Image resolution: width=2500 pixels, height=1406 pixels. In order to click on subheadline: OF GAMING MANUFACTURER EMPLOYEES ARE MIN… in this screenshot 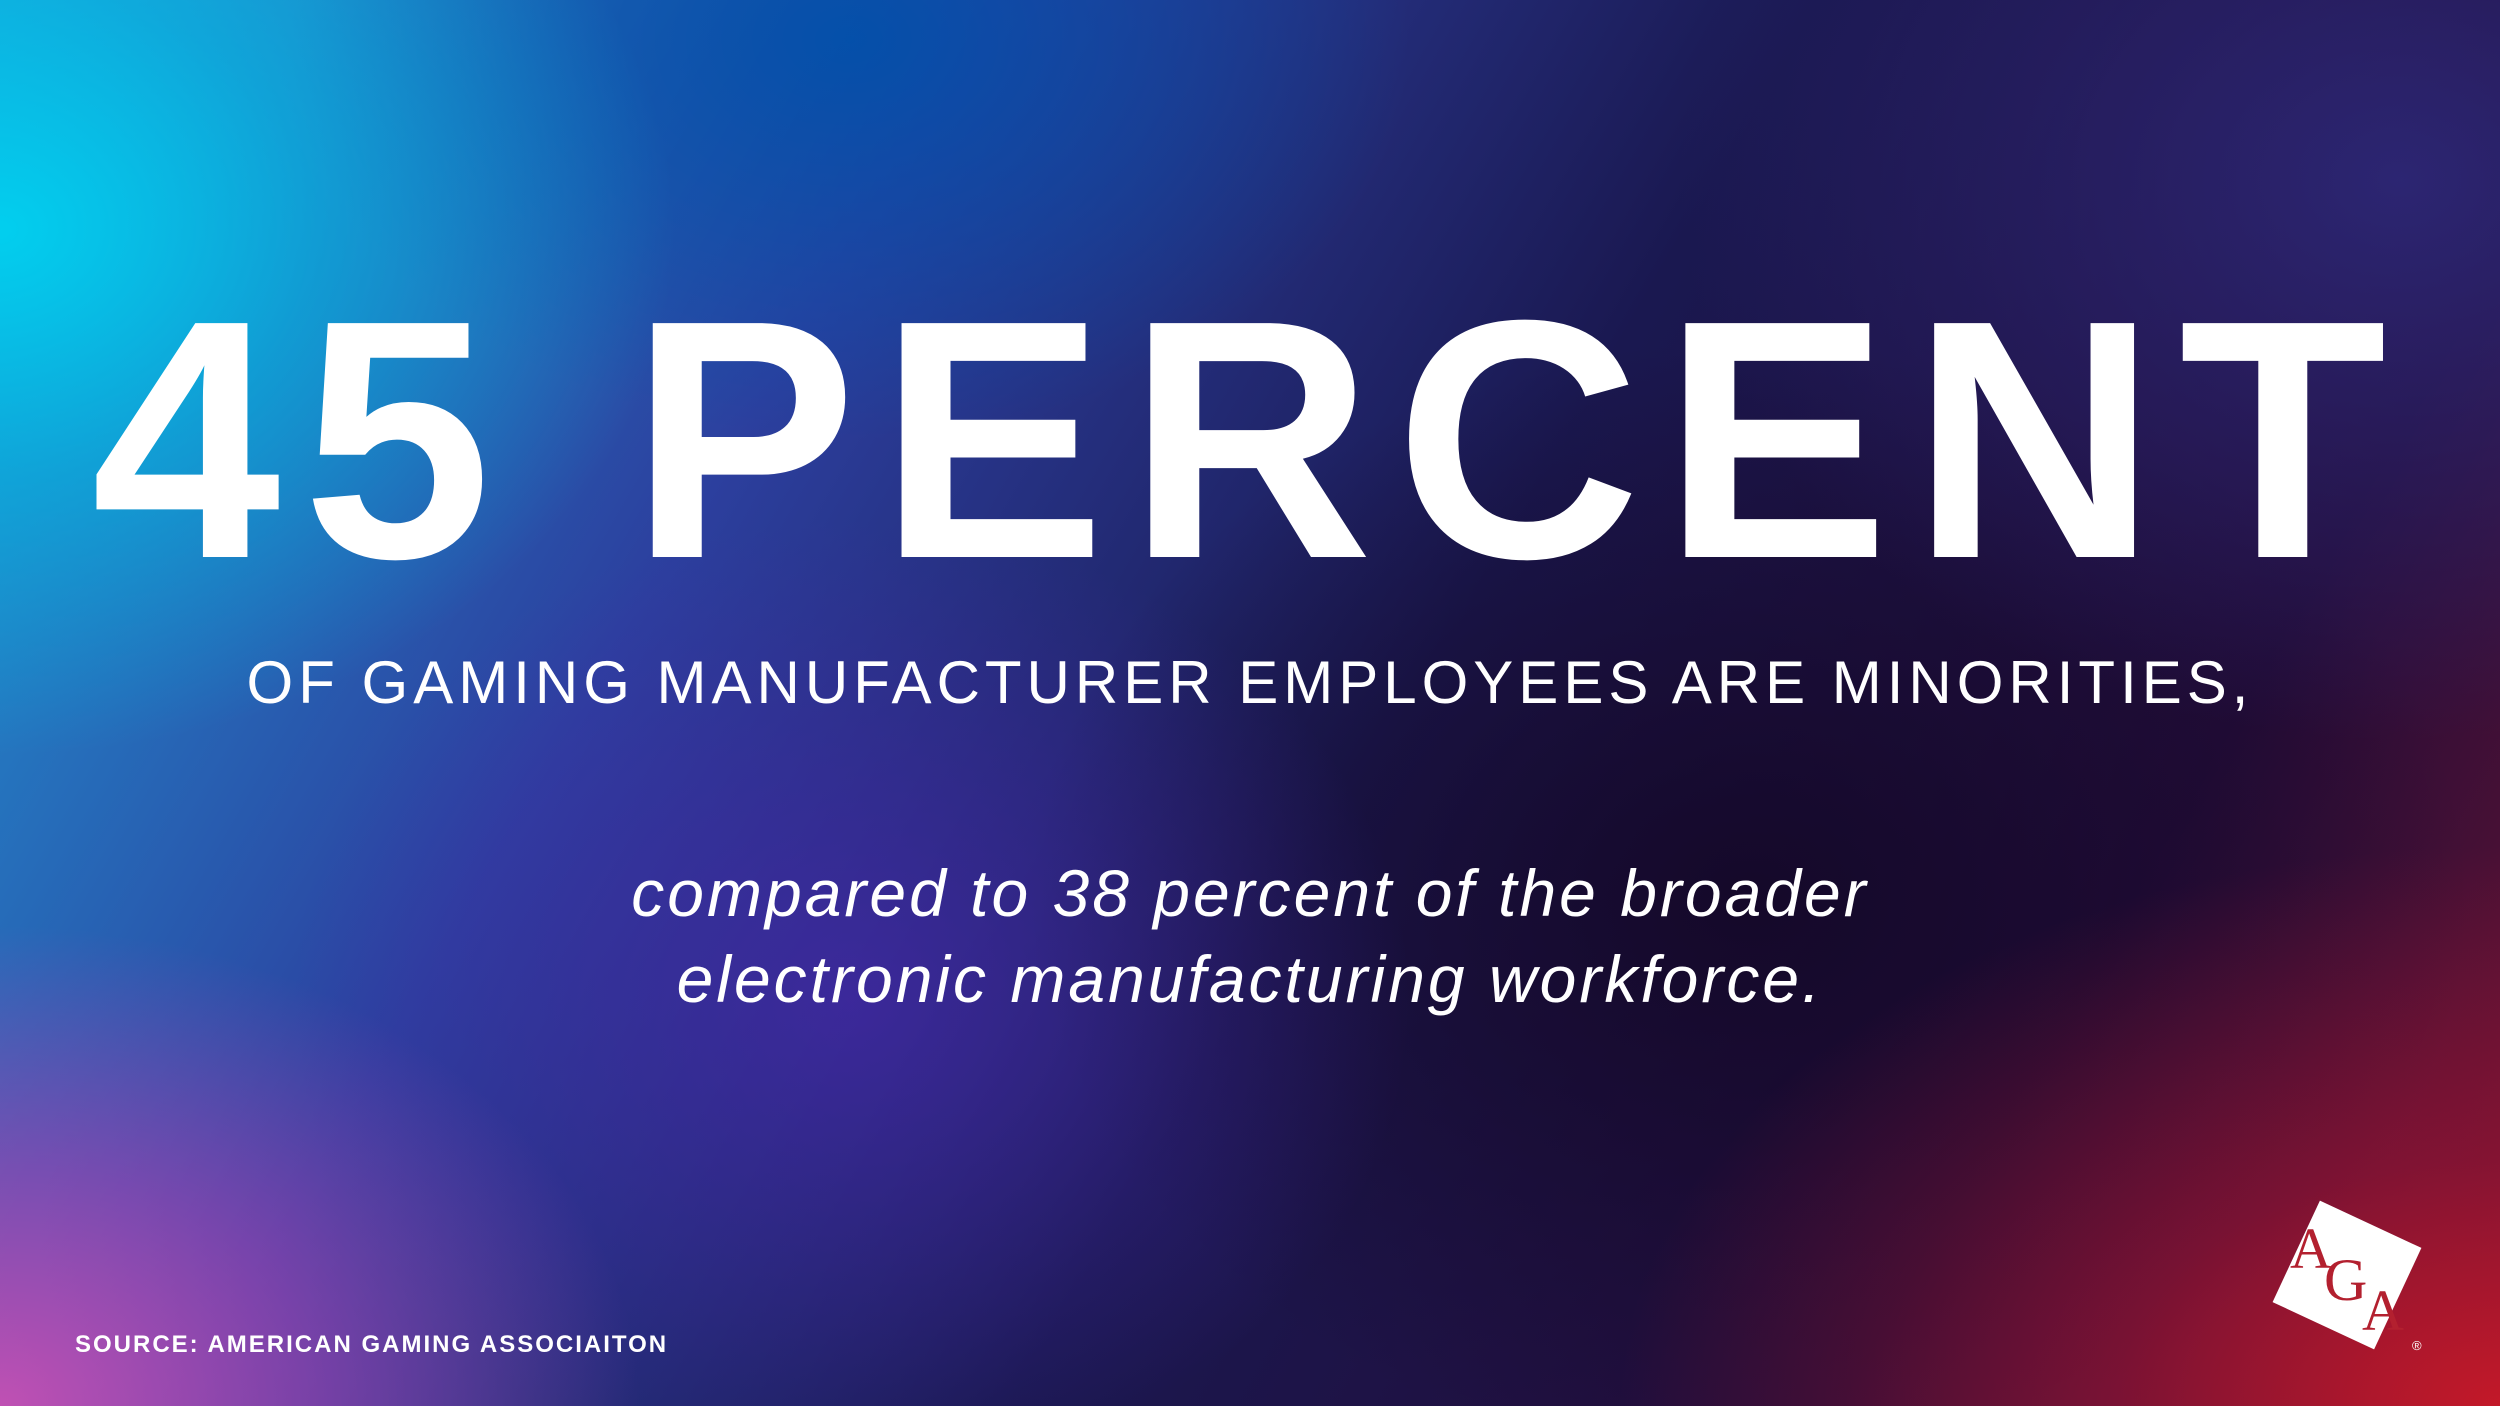, I will do `click(1250, 682)`.